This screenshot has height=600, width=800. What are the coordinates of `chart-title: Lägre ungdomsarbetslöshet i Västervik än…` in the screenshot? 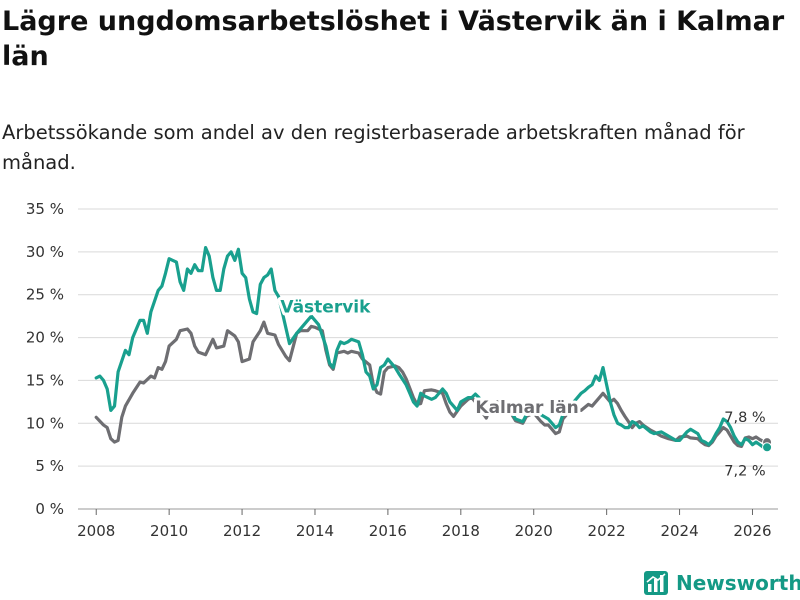 It's located at (393, 39).